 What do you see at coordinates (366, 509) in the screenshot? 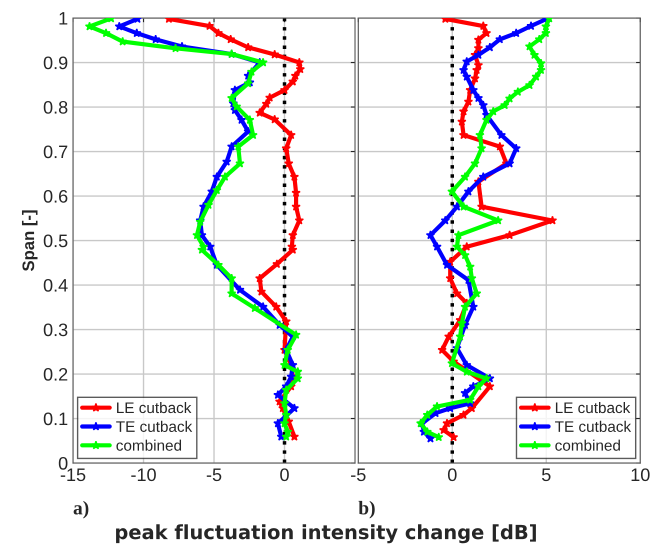
I see `text: b)` at bounding box center [366, 509].